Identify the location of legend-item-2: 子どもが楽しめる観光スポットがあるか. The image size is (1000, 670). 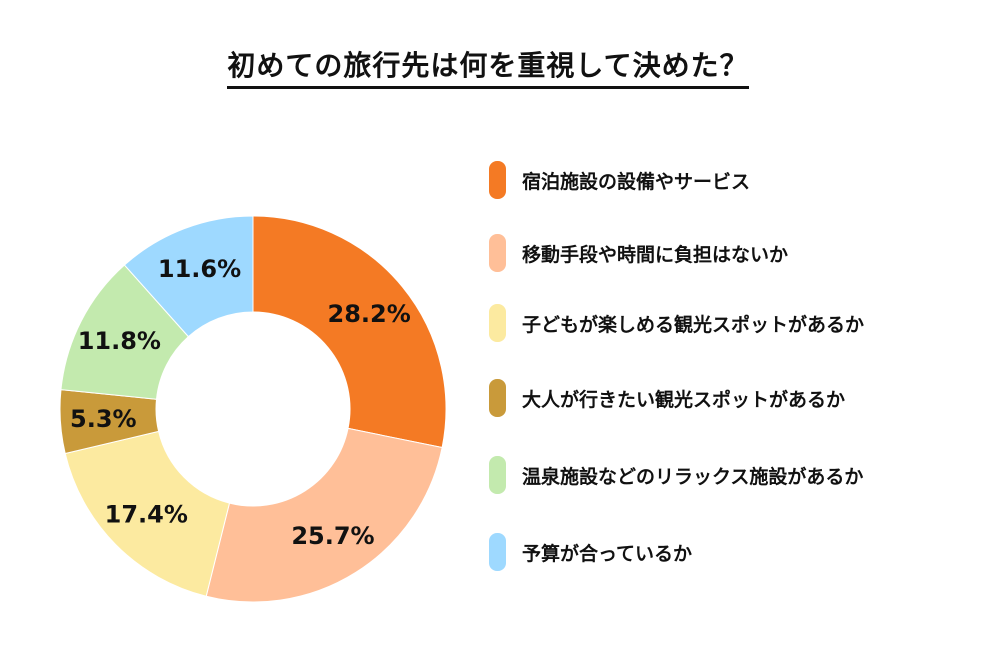
(676, 323).